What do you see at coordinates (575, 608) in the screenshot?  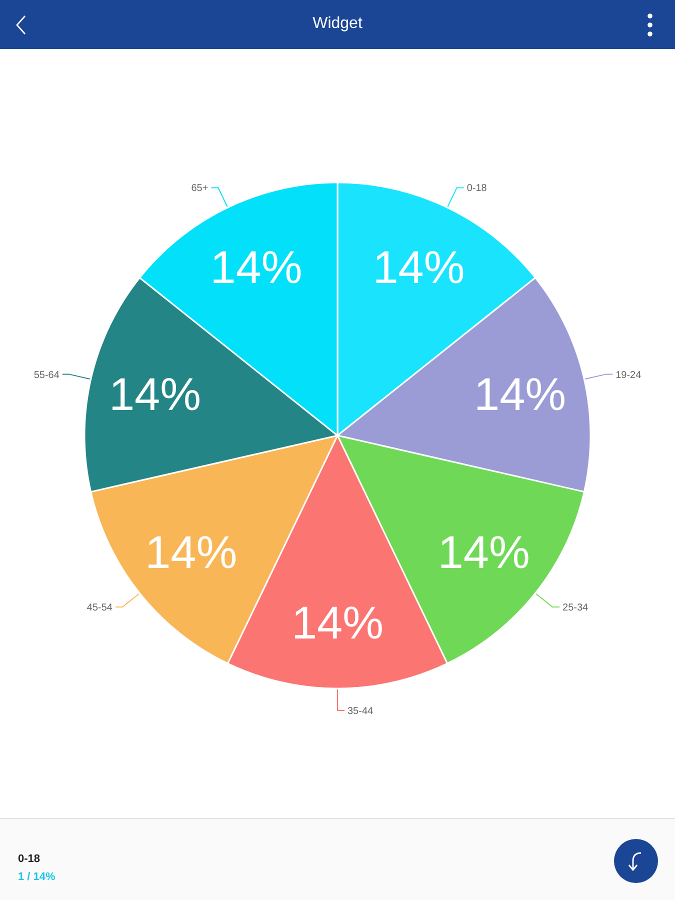 I see `slice-label: 25-34` at bounding box center [575, 608].